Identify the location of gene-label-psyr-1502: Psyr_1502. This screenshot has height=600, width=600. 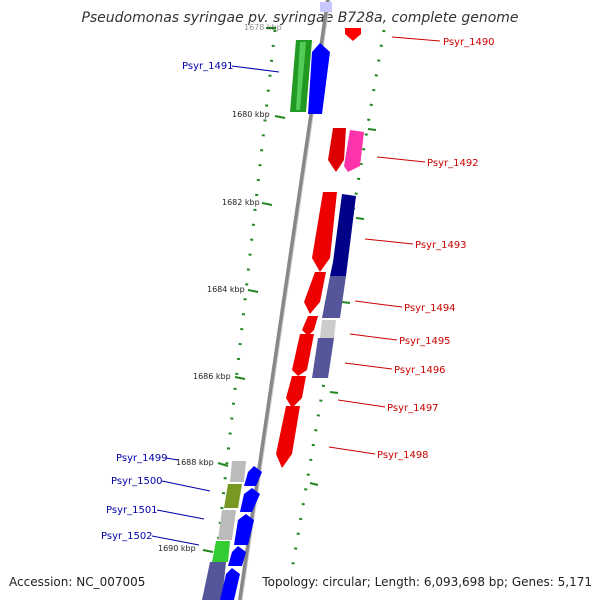
(127, 536).